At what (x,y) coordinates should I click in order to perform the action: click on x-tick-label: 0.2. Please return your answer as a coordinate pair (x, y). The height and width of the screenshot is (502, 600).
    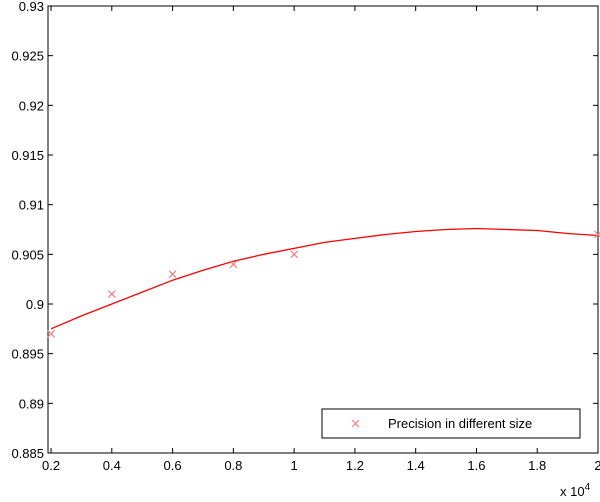
    Looking at the image, I should click on (51, 465).